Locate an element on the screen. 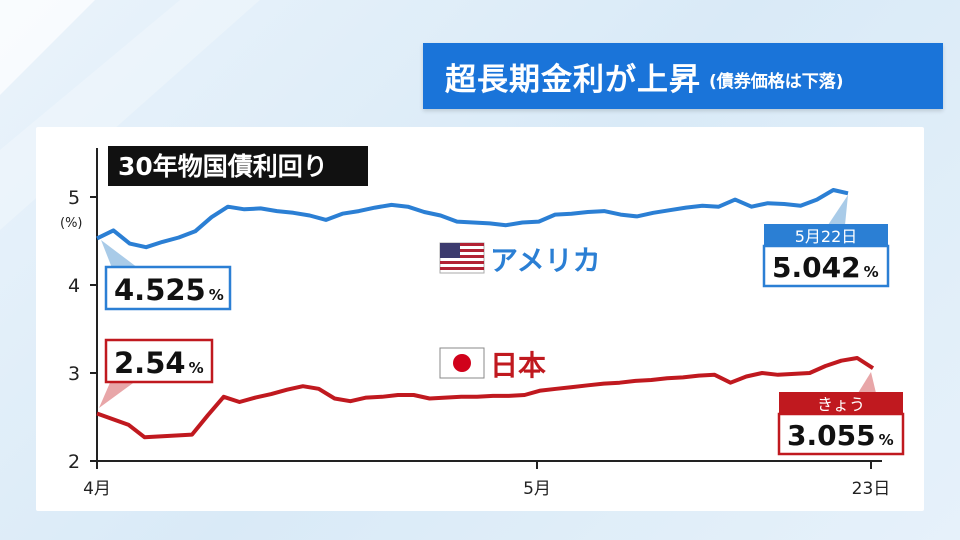  us-end-date: 5月22日 is located at coordinates (826, 236).